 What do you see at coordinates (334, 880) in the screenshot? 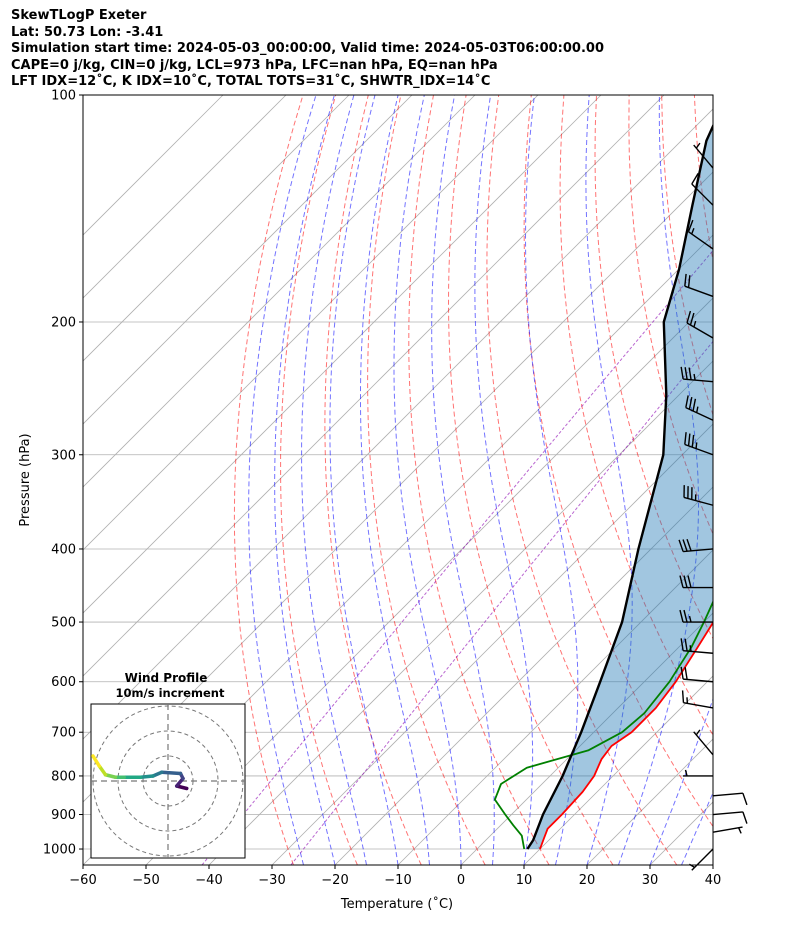
I see `x-tick-label: −20` at bounding box center [334, 880].